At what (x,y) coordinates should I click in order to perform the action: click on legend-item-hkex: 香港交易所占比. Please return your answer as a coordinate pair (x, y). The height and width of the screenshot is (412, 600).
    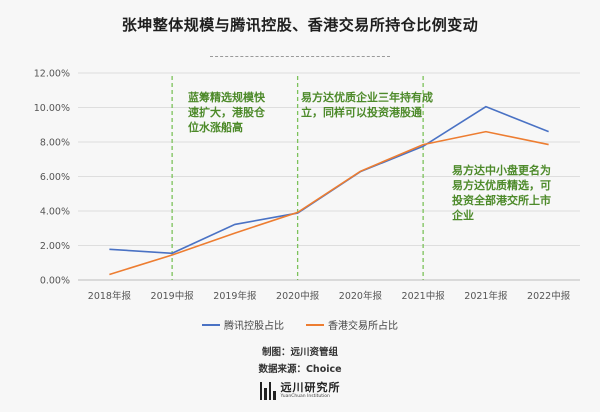
    Looking at the image, I should click on (352, 324).